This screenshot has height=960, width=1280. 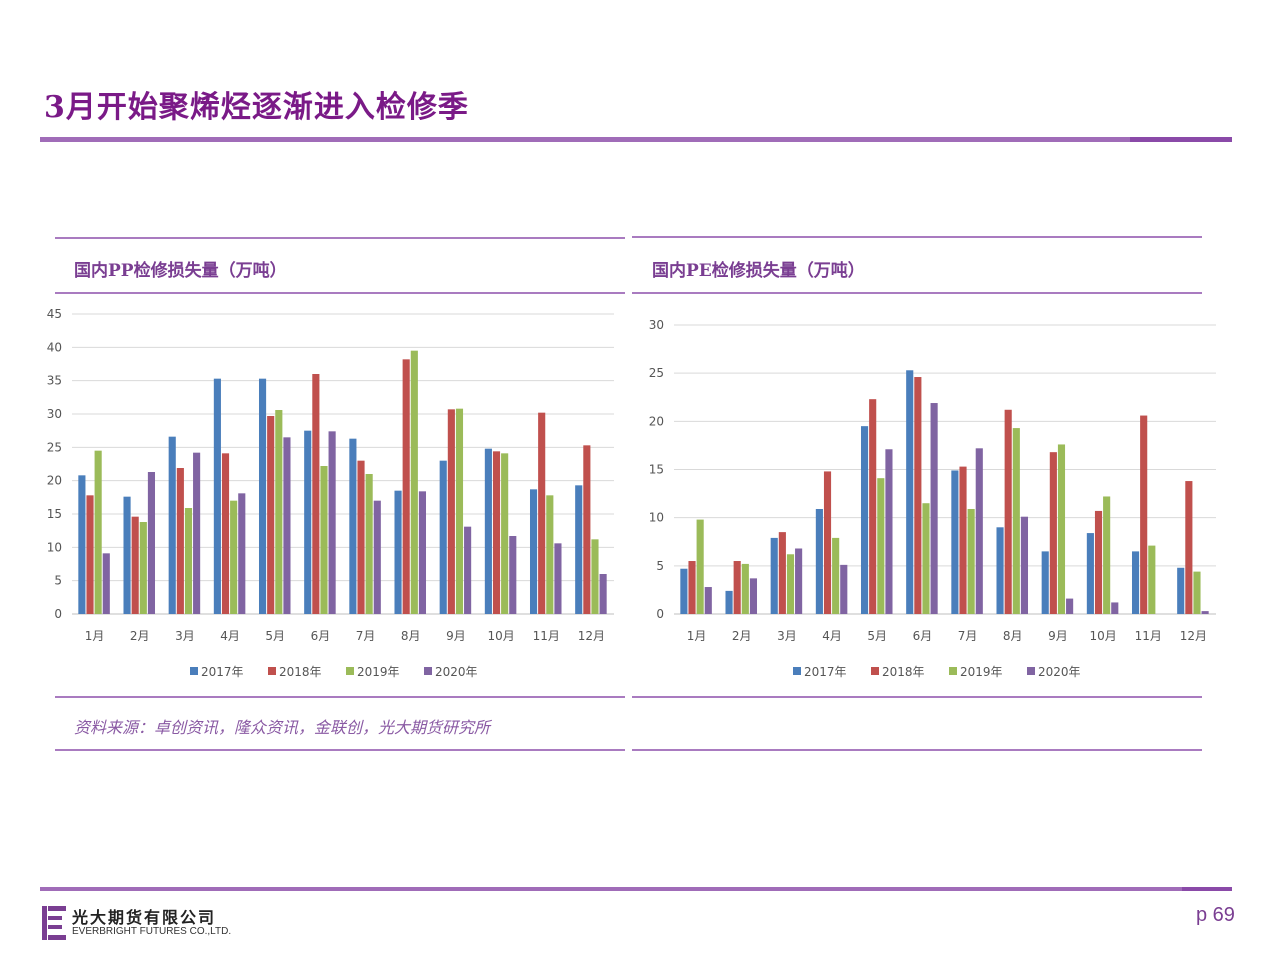 What do you see at coordinates (1193, 636) in the screenshot?
I see `pe-x-tick-label: 12月` at bounding box center [1193, 636].